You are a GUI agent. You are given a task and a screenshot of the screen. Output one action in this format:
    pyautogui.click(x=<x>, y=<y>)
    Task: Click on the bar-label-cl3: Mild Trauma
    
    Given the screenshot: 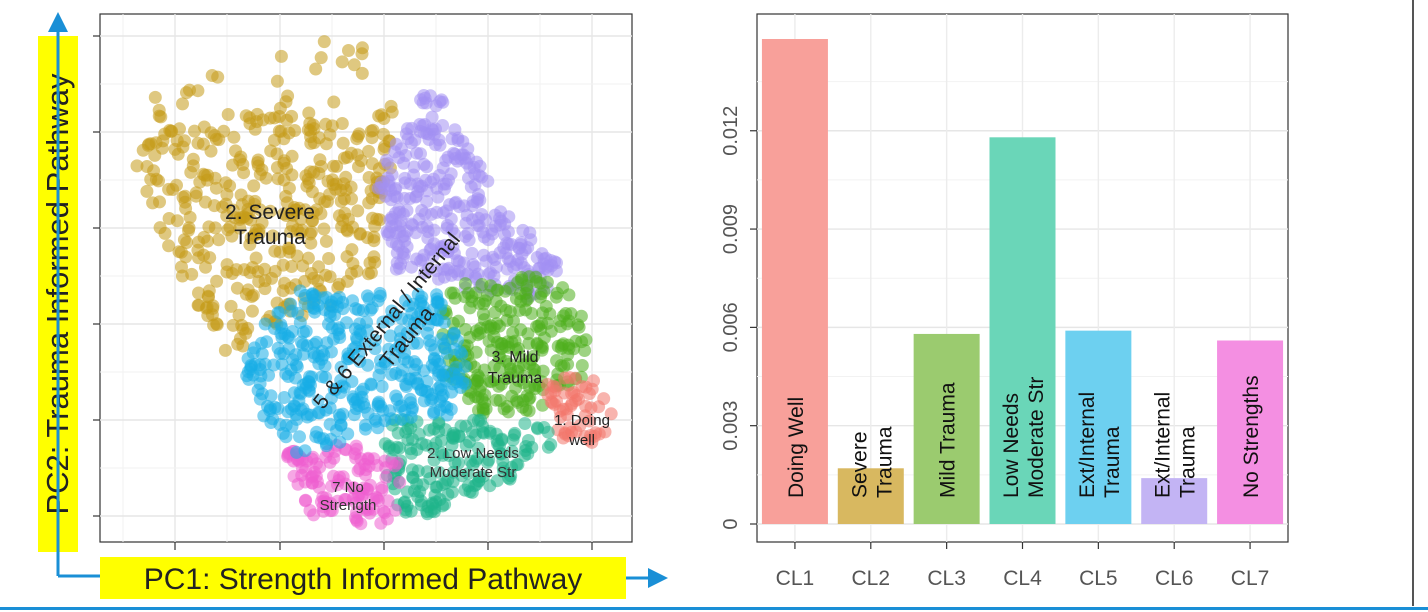 What is the action you would take?
    pyautogui.click(x=948, y=440)
    